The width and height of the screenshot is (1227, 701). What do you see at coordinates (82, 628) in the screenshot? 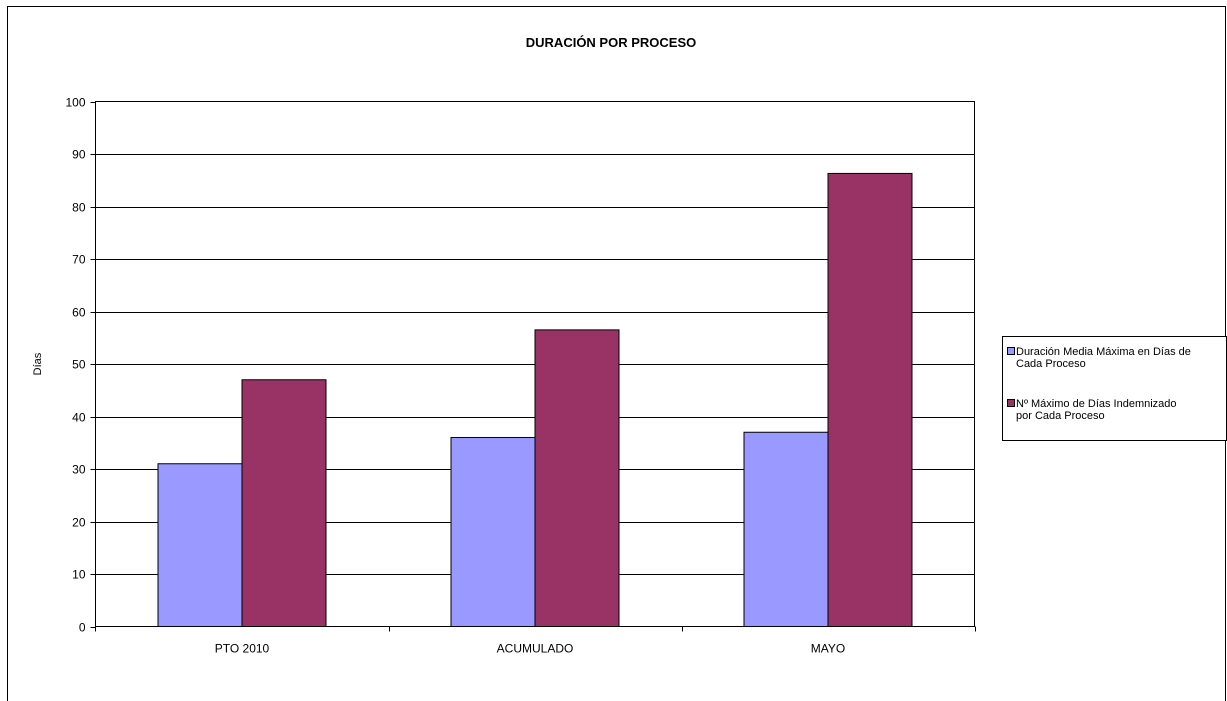
I see `y-tick-label: 0` at bounding box center [82, 628].